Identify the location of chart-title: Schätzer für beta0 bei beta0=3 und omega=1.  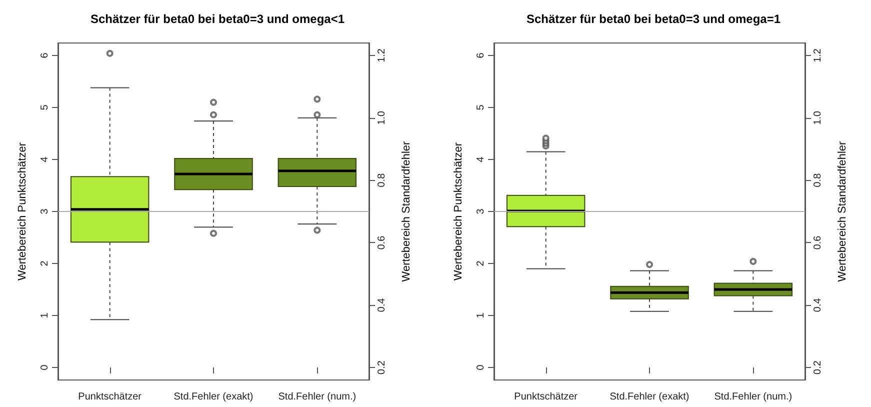
(653, 19).